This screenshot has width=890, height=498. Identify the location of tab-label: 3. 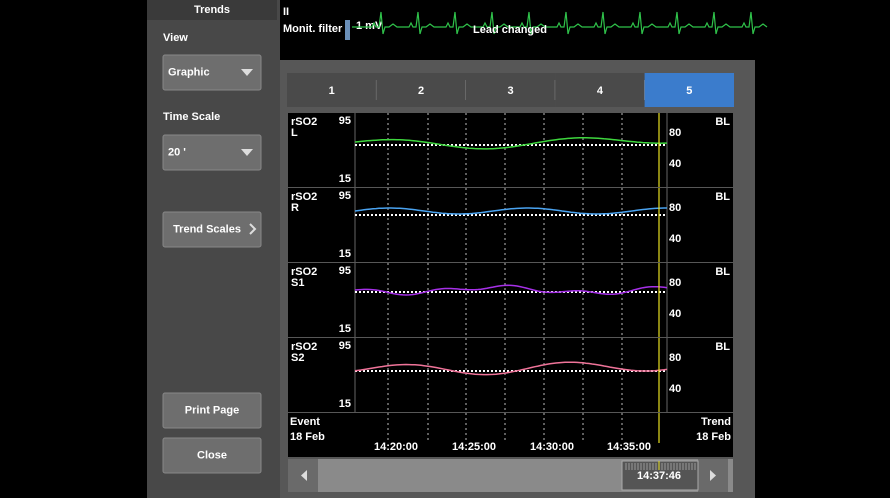
(510, 91).